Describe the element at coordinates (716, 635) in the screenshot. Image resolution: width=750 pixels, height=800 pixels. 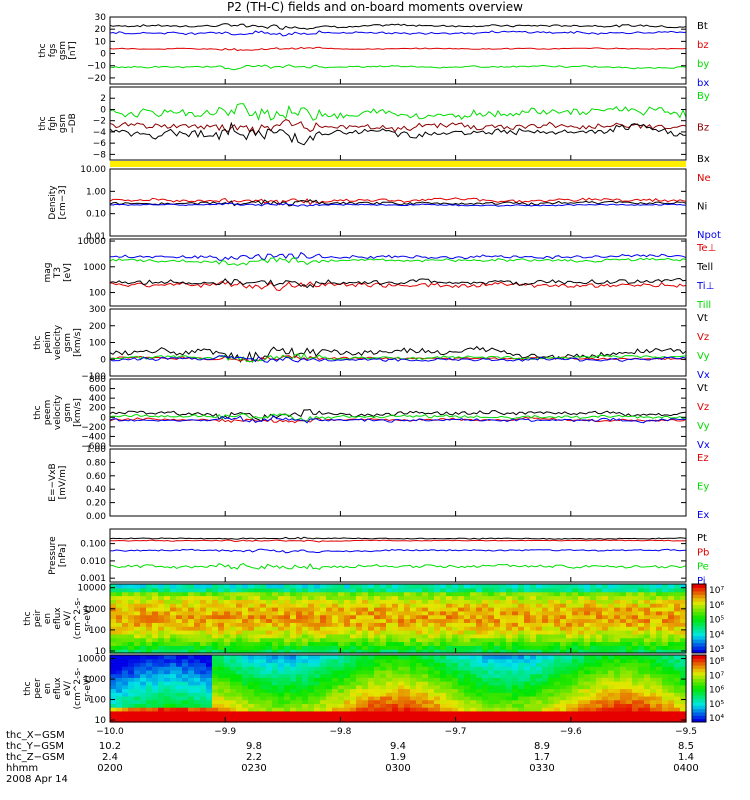
I see `colorbar-tick-label: 10⁴` at that location.